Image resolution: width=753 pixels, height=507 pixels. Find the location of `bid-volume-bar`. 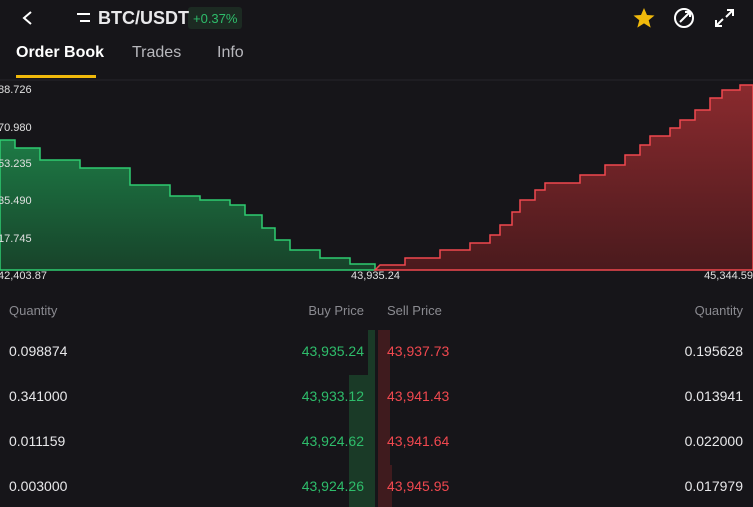

bid-volume-bar is located at coordinates (362, 441).